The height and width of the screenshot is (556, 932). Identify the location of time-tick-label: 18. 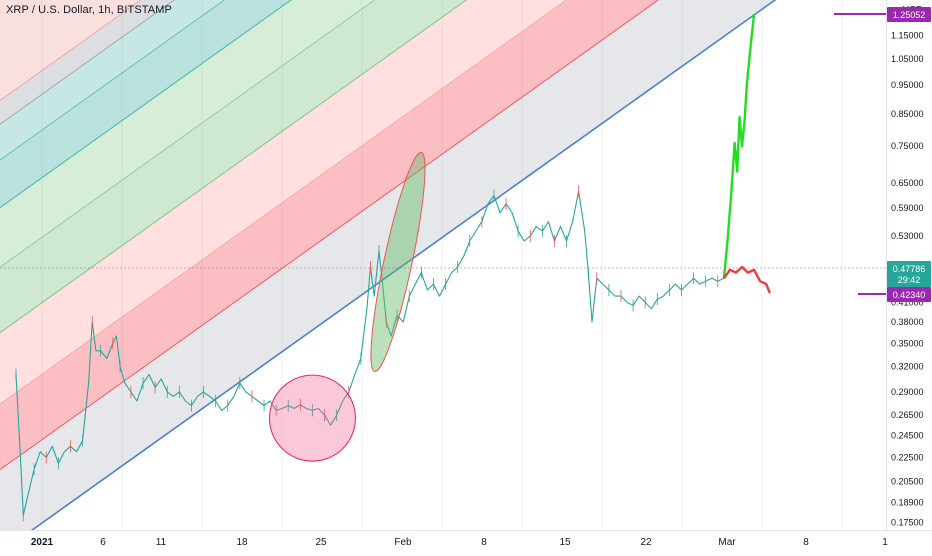
(242, 542).